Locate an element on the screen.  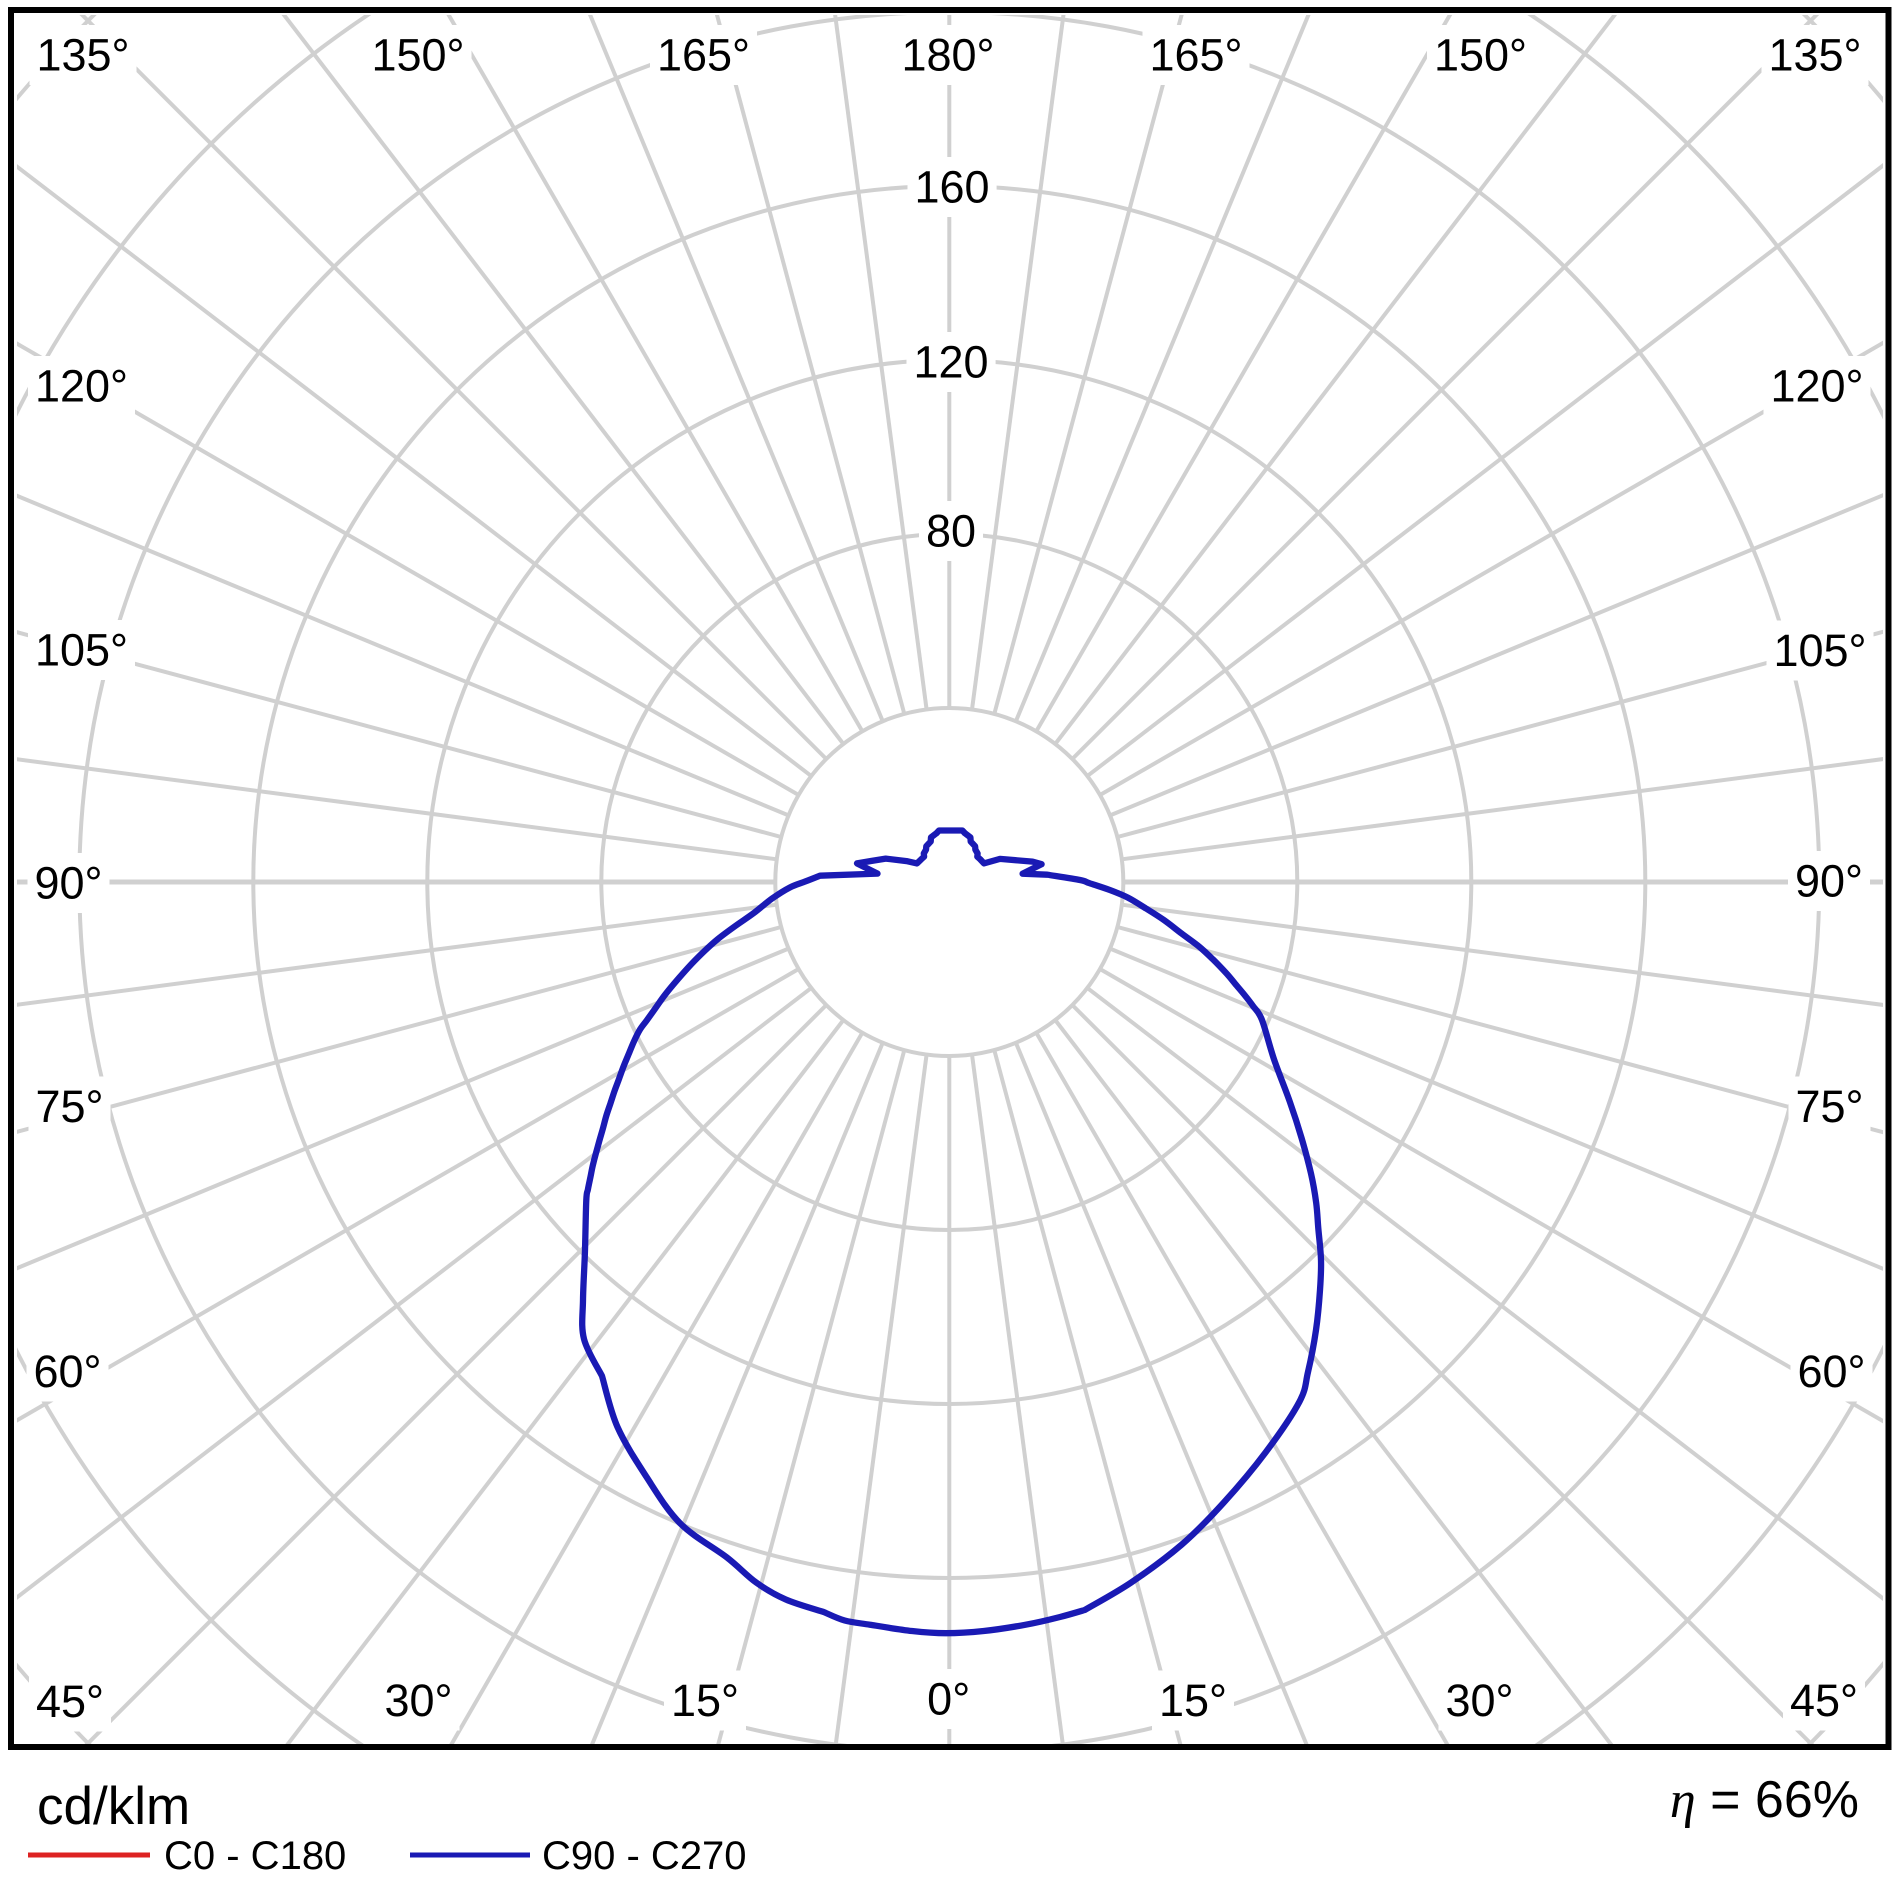
svg-text: η = 66% is located at coordinates (1764, 1800).